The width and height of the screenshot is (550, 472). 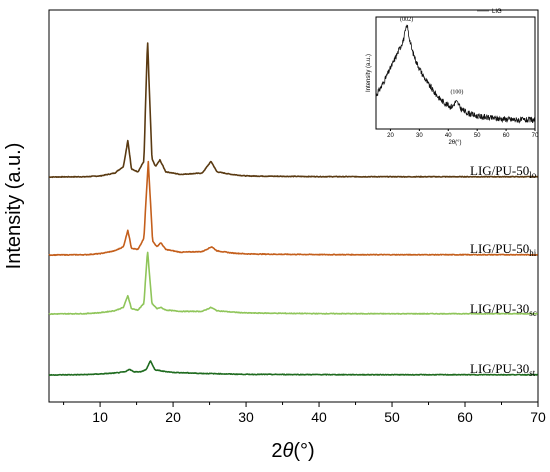 What do you see at coordinates (100, 417) in the screenshot?
I see `x-tick-label: 10` at bounding box center [100, 417].